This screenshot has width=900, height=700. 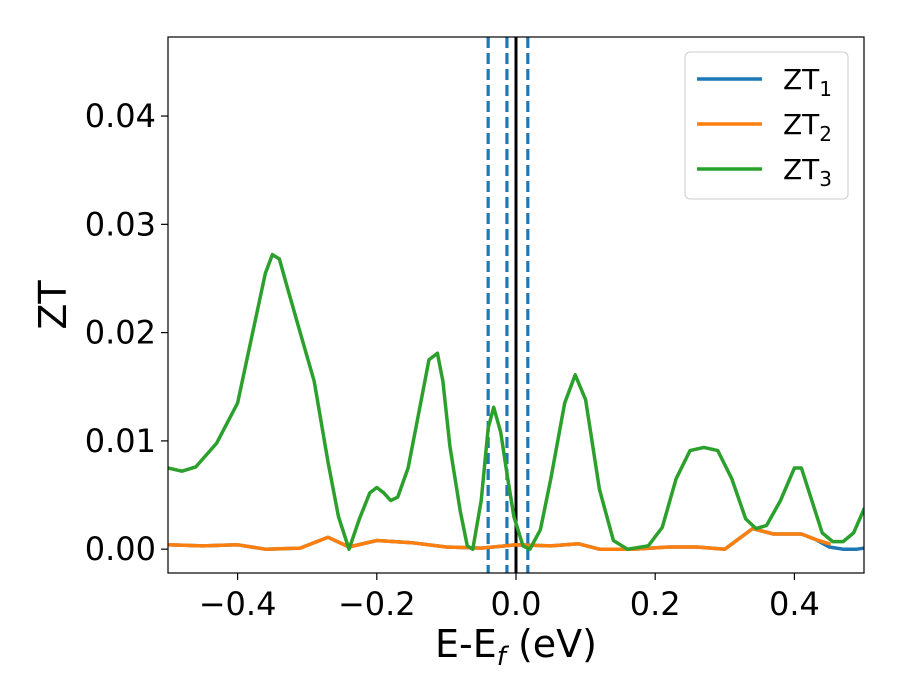 What do you see at coordinates (120, 549) in the screenshot?
I see `y-tick-label: 0.00` at bounding box center [120, 549].